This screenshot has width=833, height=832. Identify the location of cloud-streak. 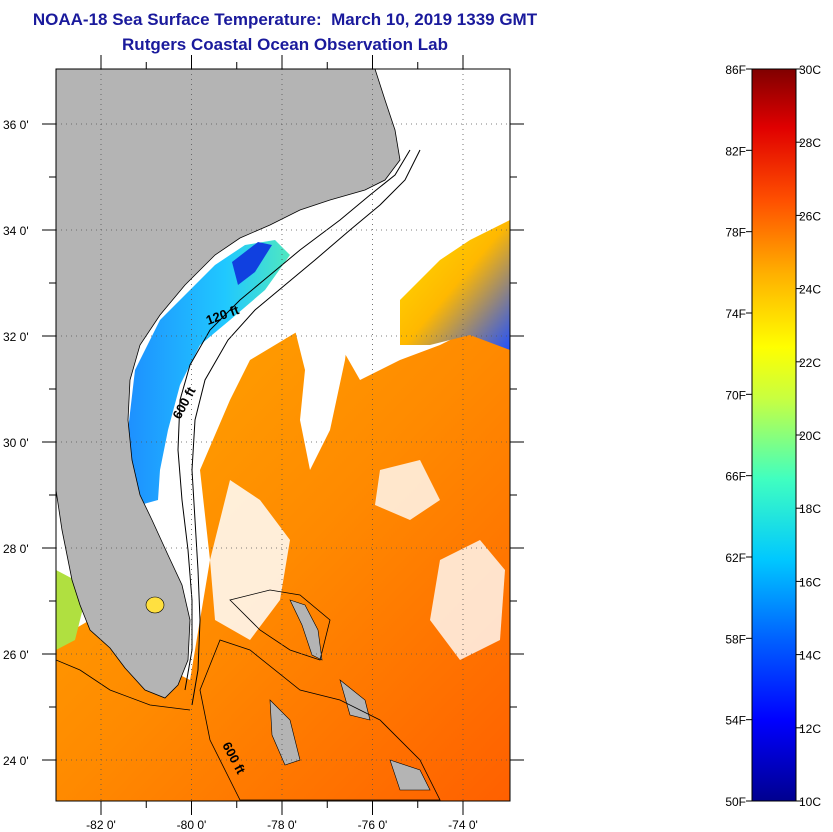
(320, 385).